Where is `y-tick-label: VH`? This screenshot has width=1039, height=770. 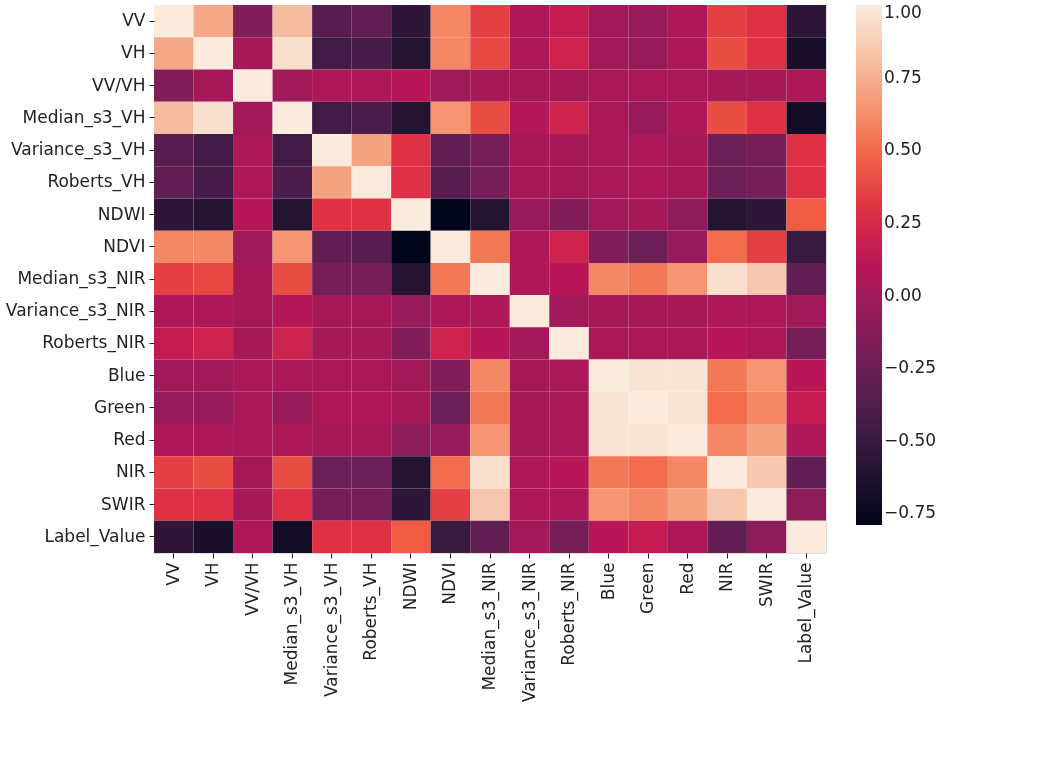
y-tick-label: VH is located at coordinates (133, 52).